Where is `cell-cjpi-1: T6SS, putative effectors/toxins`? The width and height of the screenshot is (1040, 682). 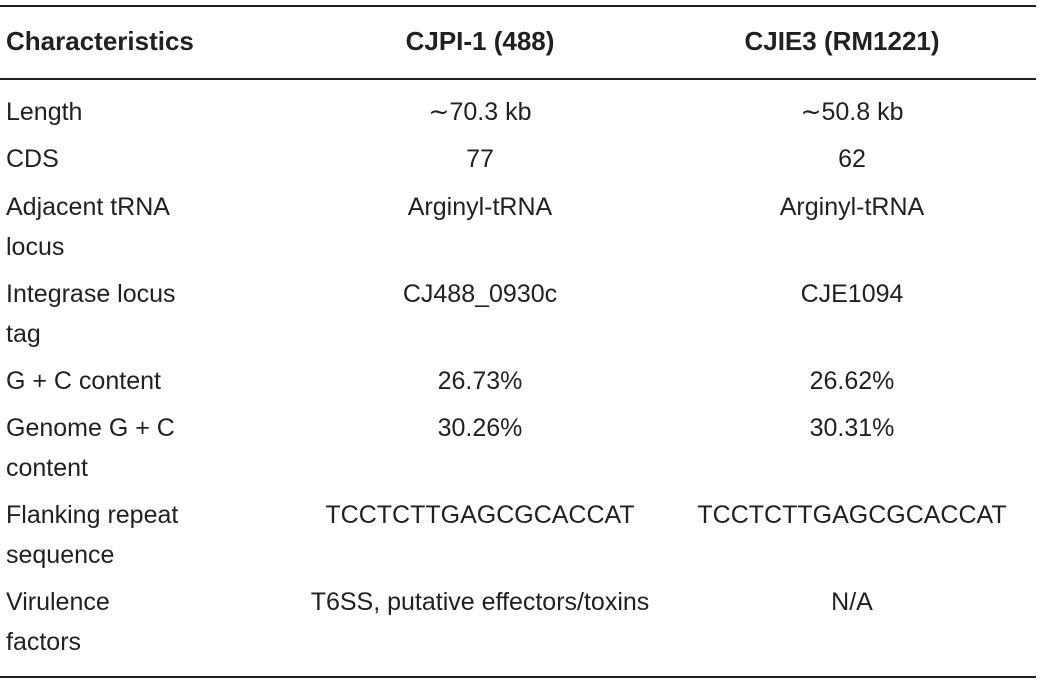
cell-cjpi-1: T6SS, putative effectors/toxins is located at coordinates (480, 602).